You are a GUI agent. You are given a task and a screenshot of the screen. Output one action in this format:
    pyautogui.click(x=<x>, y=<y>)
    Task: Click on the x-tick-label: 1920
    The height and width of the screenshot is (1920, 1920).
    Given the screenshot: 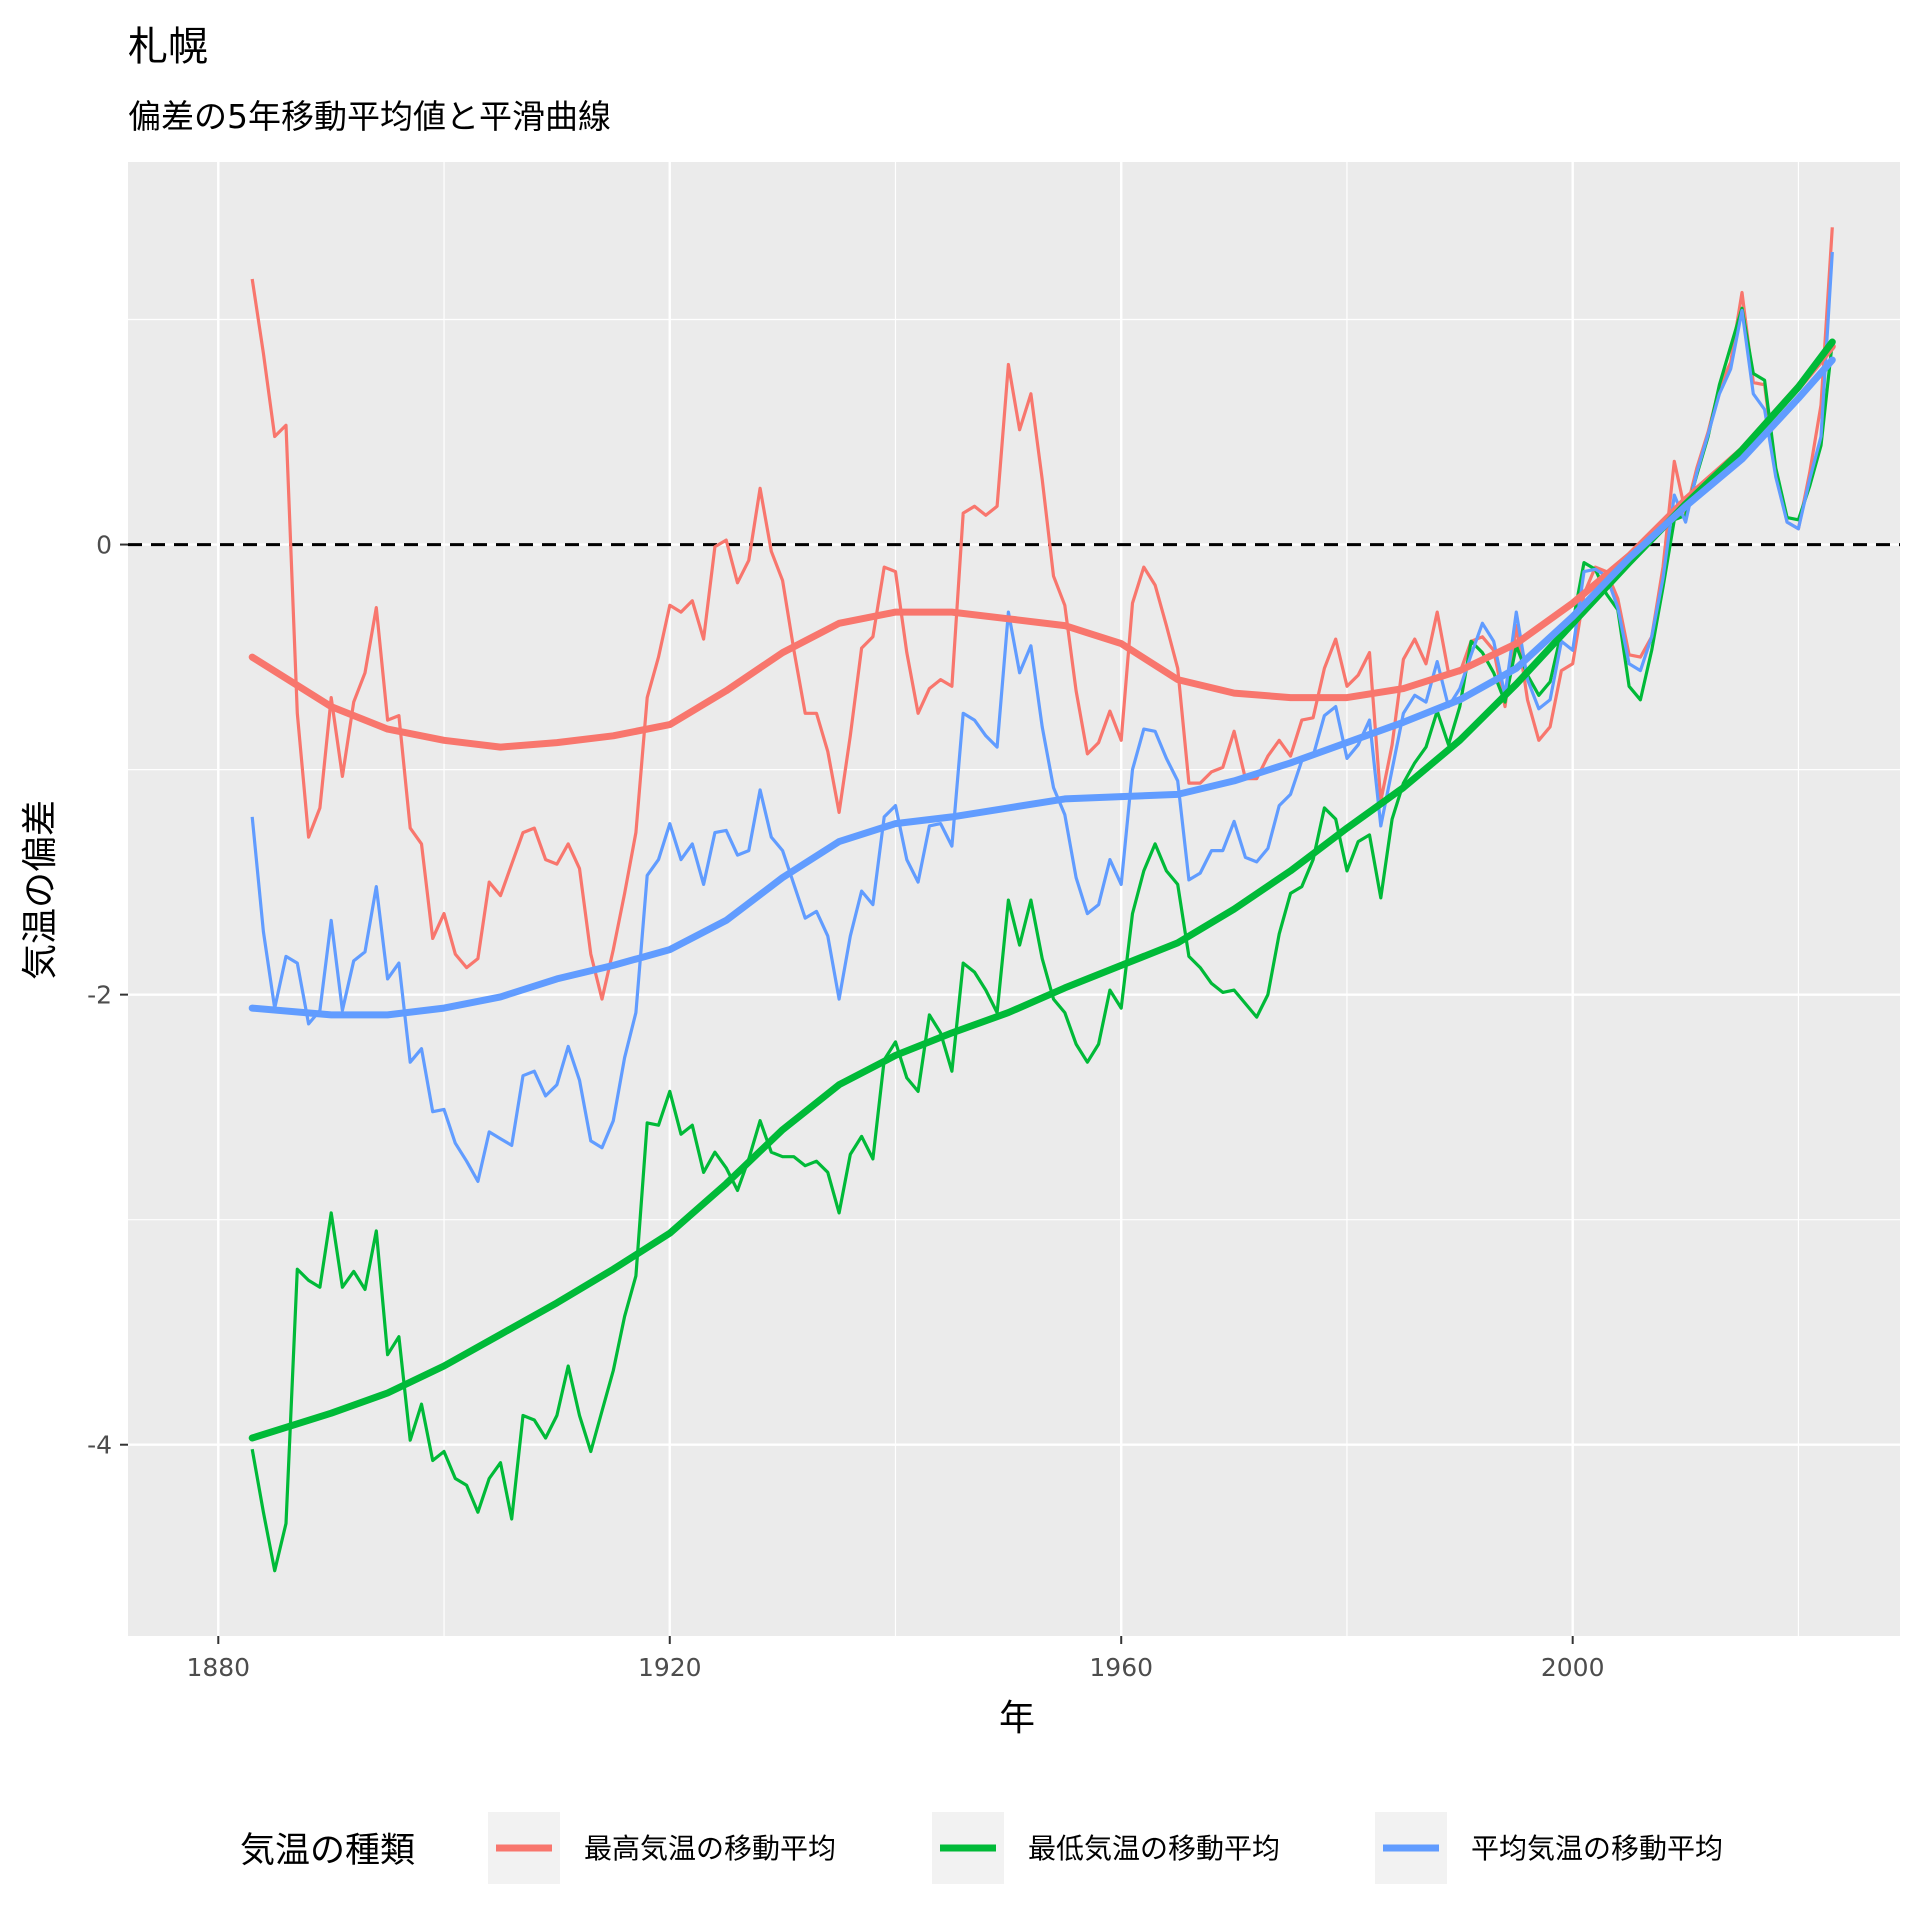 What is the action you would take?
    pyautogui.click(x=670, y=1667)
    